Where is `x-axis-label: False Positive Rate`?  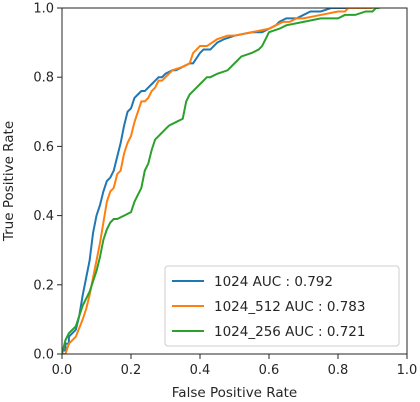 x-axis-label: False Positive Rate is located at coordinates (234, 393).